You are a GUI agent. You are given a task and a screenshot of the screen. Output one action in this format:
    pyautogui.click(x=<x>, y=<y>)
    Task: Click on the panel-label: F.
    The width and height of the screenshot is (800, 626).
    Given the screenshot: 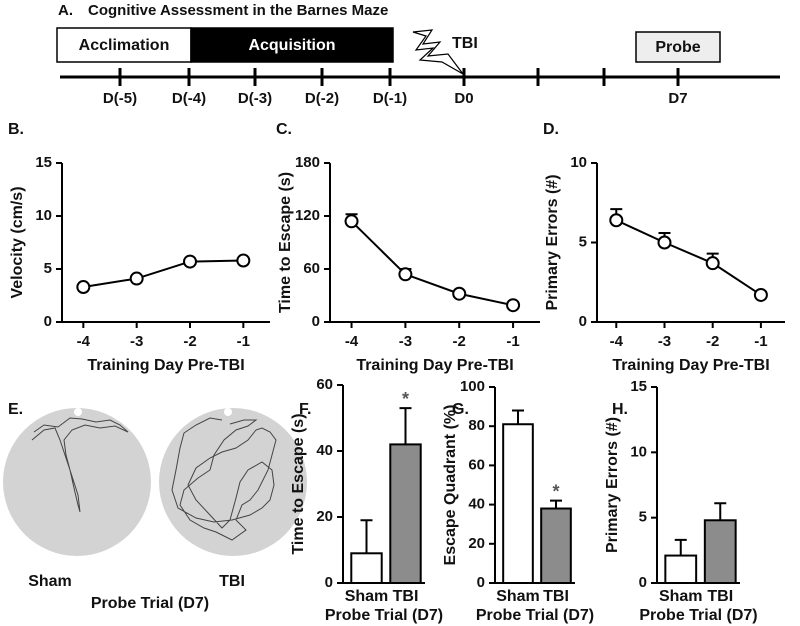 What is the action you would take?
    pyautogui.click(x=305, y=409)
    